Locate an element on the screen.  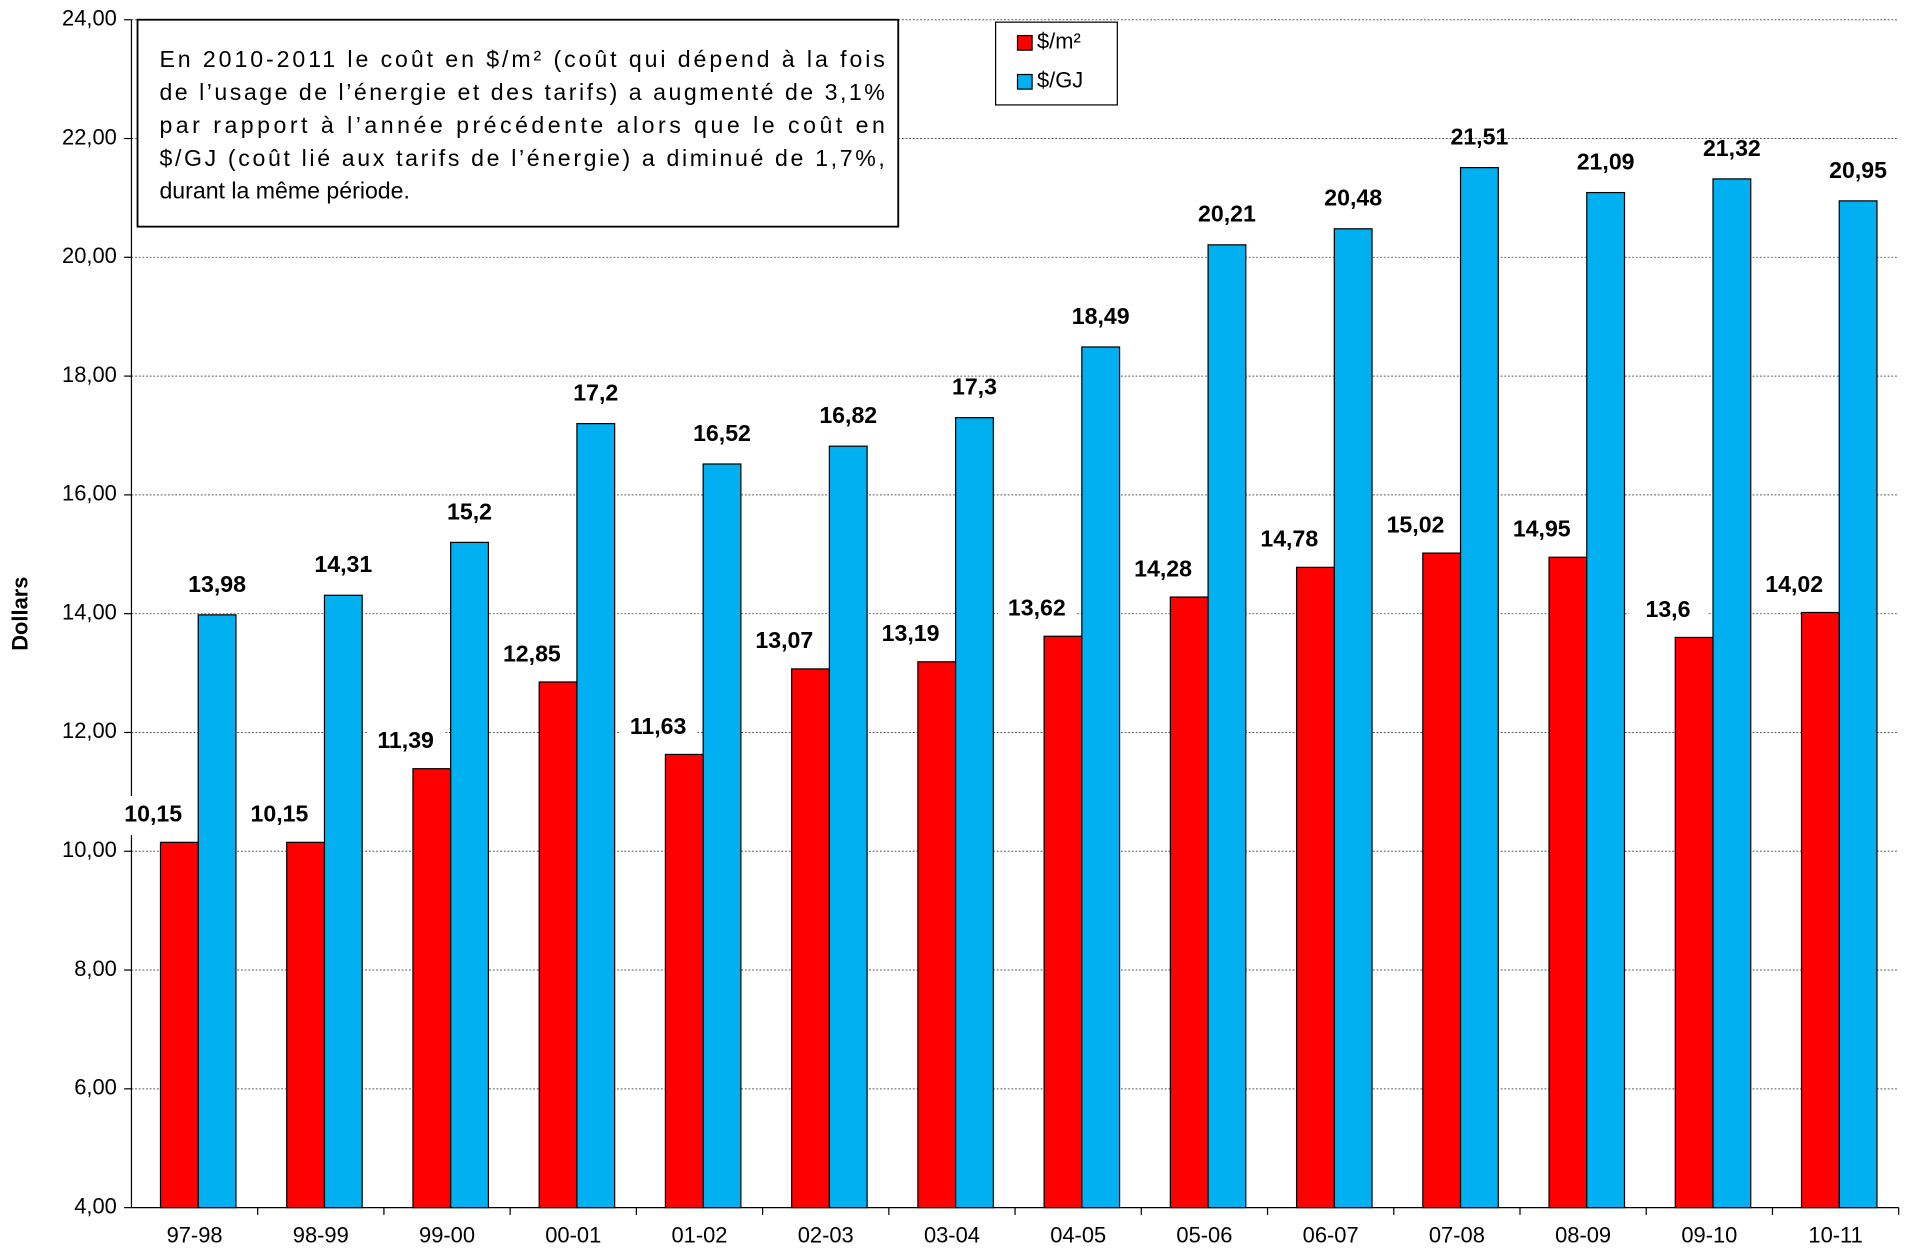
value-label: 15,2 is located at coordinates (469, 511).